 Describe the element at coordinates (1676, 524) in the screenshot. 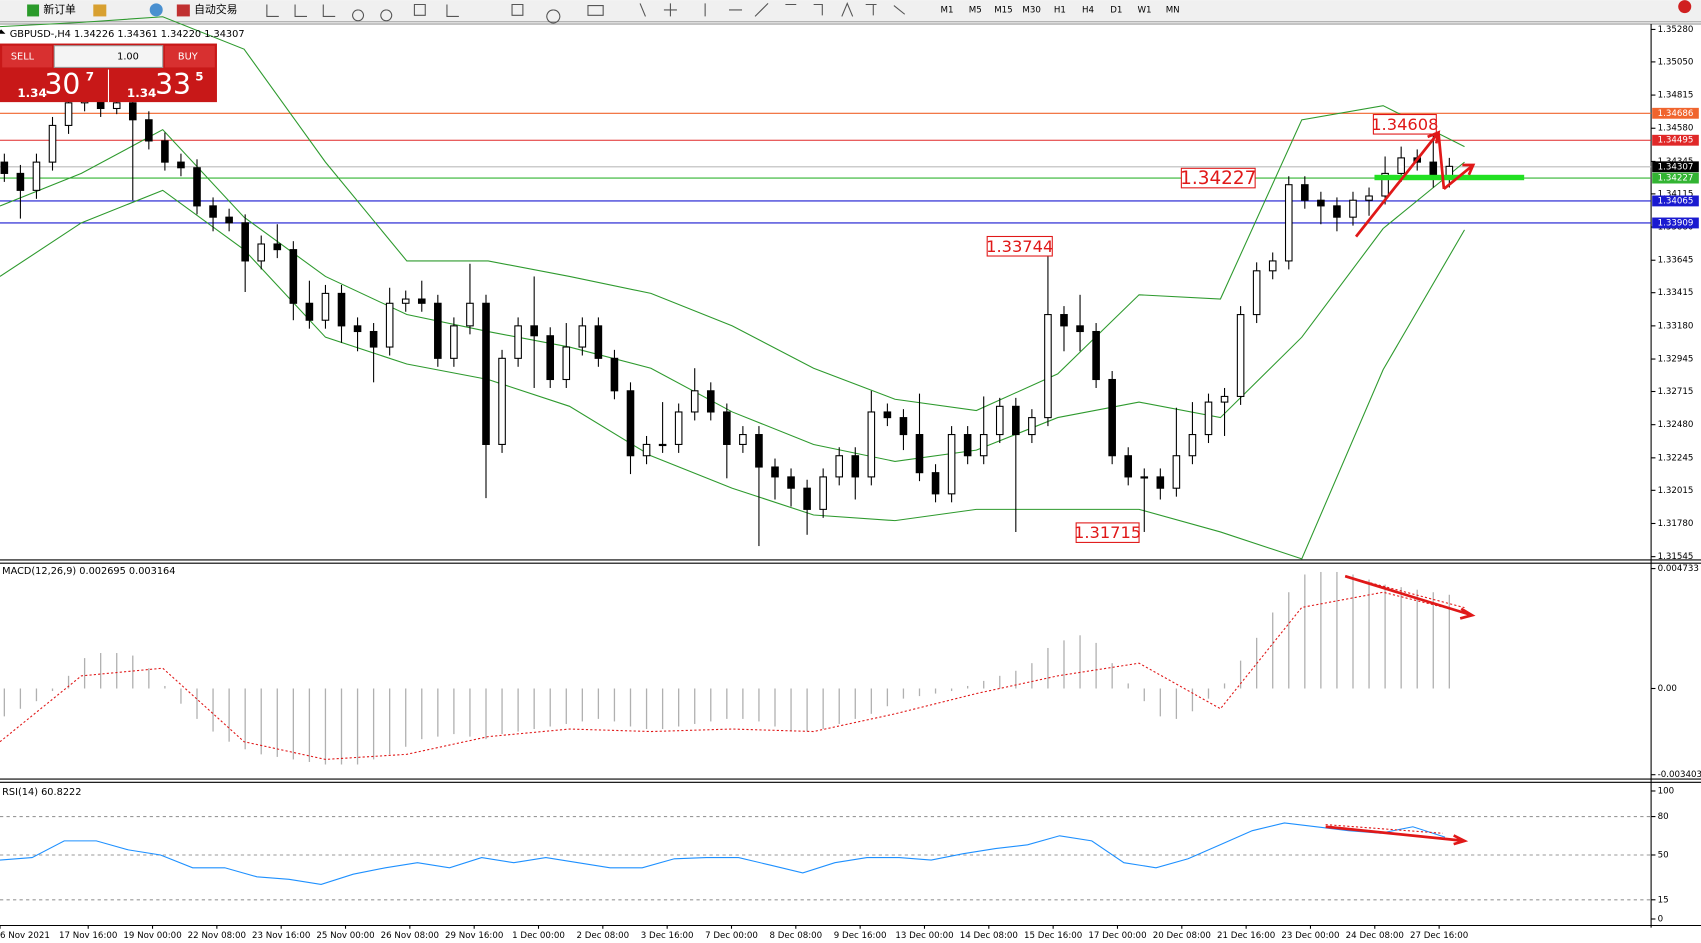

I see `y-tick-label: 1.31780` at that location.